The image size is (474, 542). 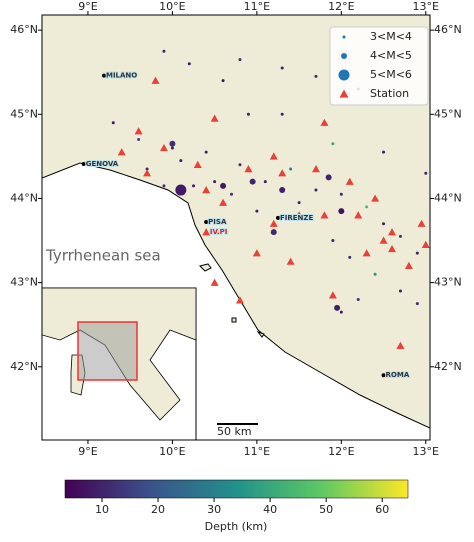 I want to click on city-label: FIRENZE, so click(x=296, y=218).